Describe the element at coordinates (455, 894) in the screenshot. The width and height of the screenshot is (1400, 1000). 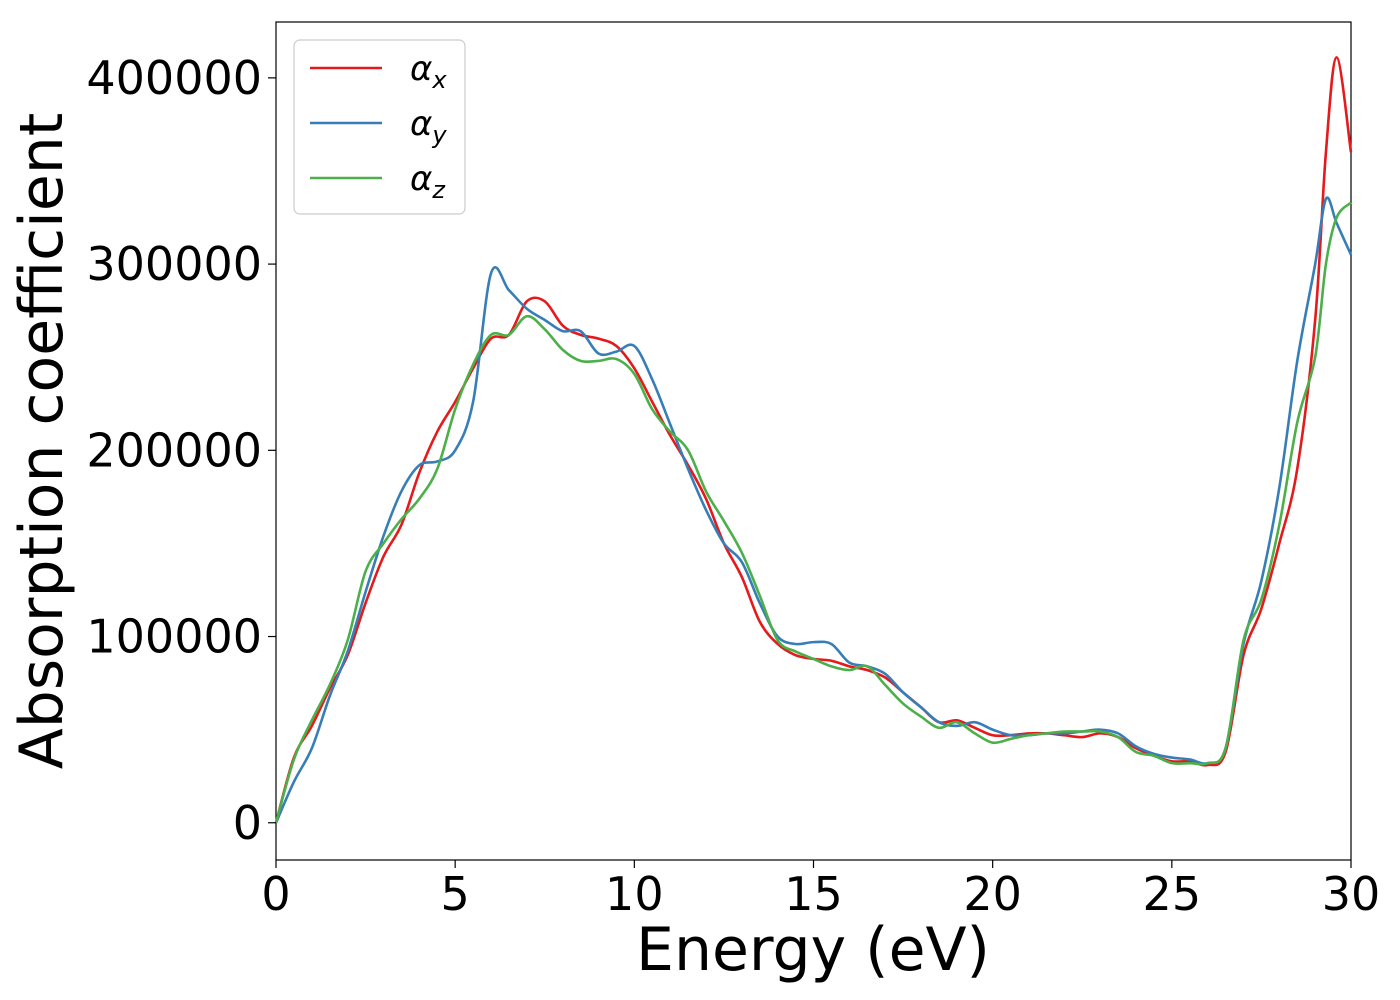
I see `x-tick-label: 5` at that location.